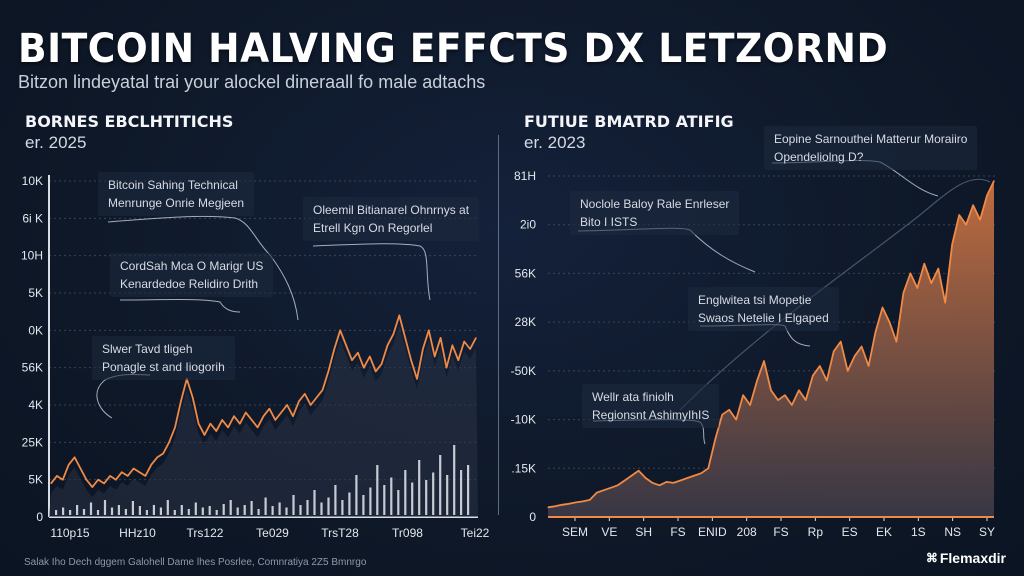 The image size is (1024, 576). Describe the element at coordinates (340, 533) in the screenshot. I see `x-tick-label: TrsT28` at that location.